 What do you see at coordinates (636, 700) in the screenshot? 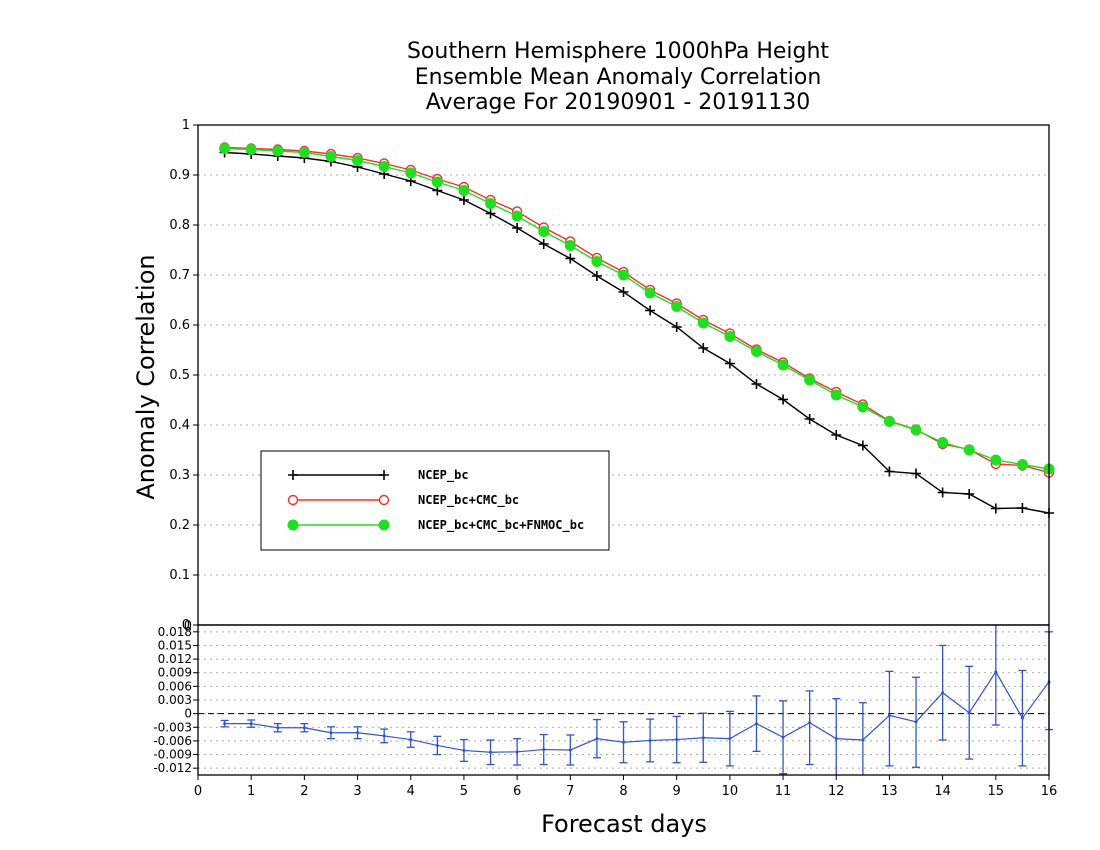
I see `bottom-panel-series` at bounding box center [636, 700].